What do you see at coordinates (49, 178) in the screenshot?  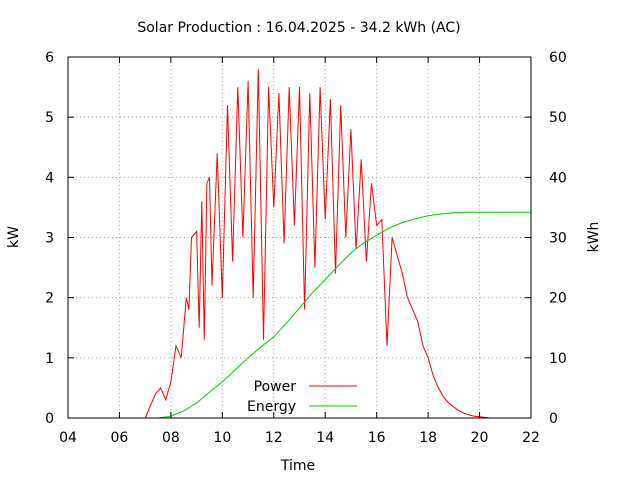 I see `y-tick-label: 4` at bounding box center [49, 178].